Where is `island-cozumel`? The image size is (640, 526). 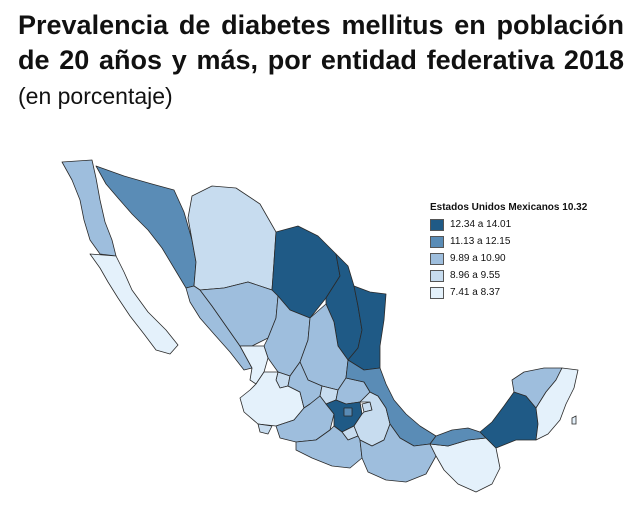 island-cozumel is located at coordinates (574, 420).